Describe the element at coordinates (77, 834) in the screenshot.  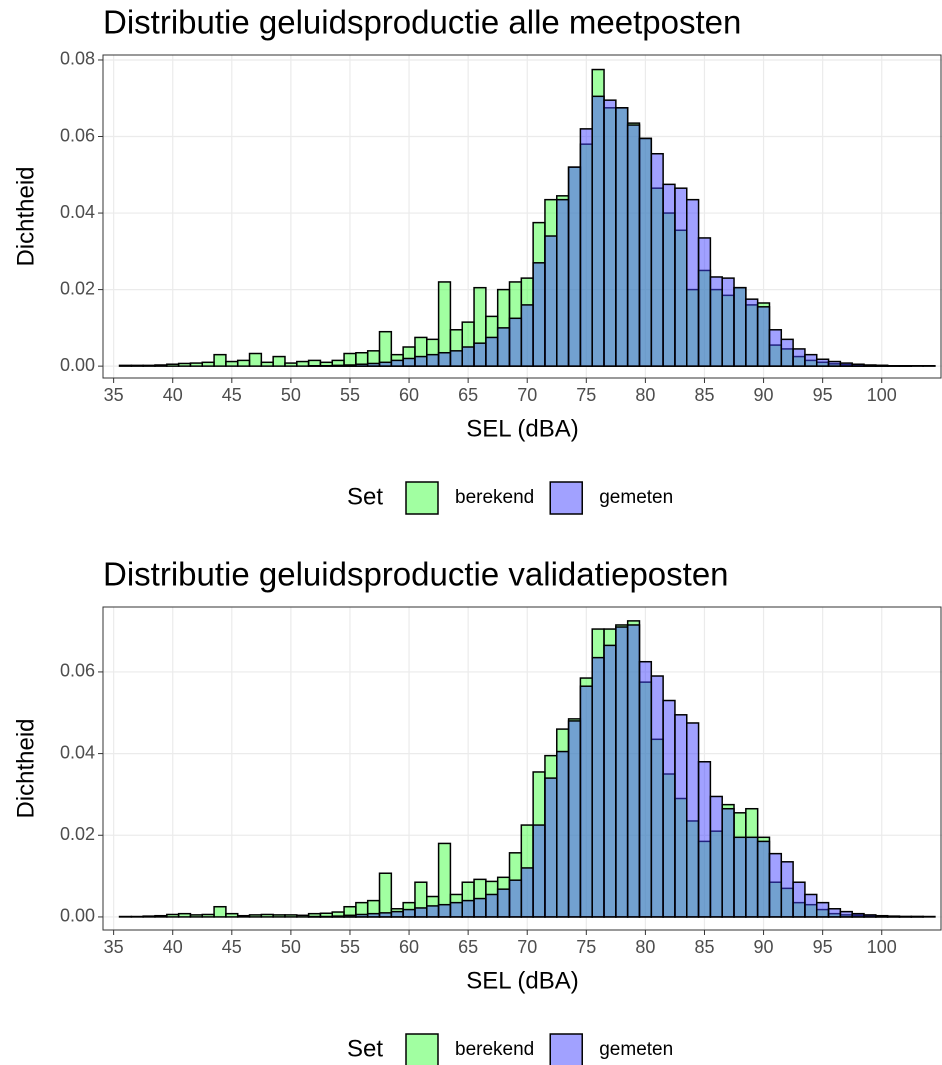
I see `y-tick-label: 0.02` at that location.